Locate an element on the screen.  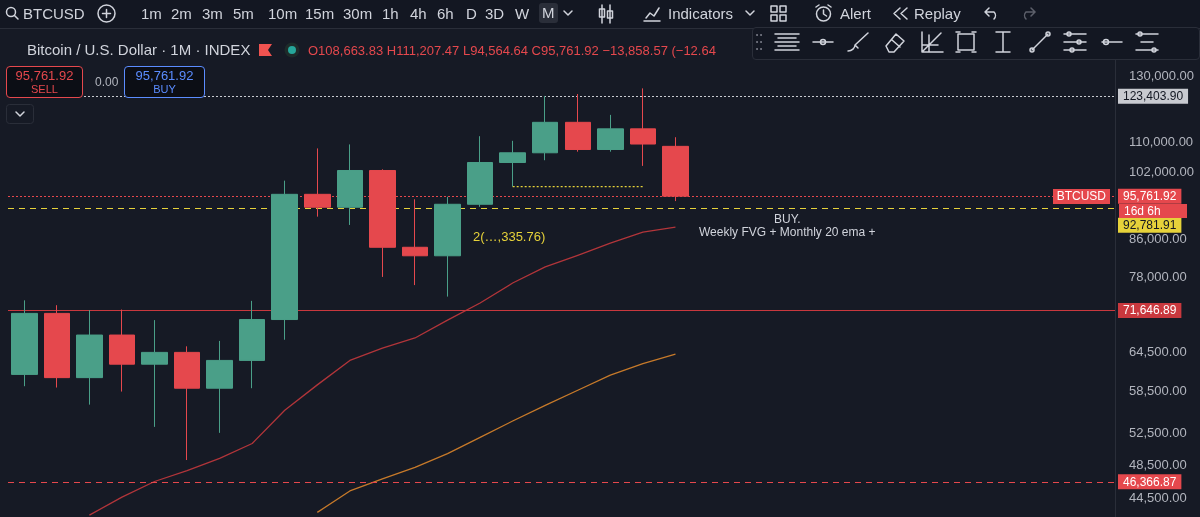
annotation: BTCUSD is located at coordinates (1081, 196).